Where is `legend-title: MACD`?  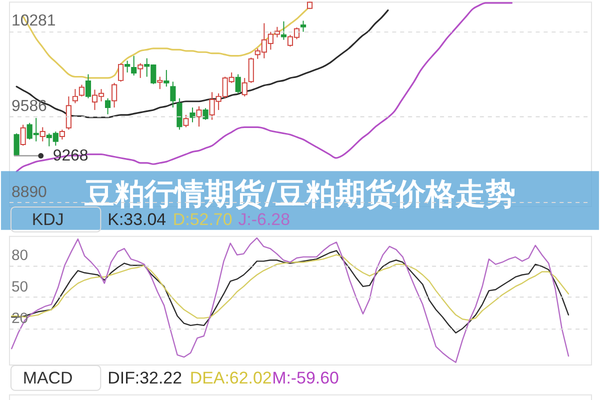
legend-title: MACD is located at coordinates (47, 378).